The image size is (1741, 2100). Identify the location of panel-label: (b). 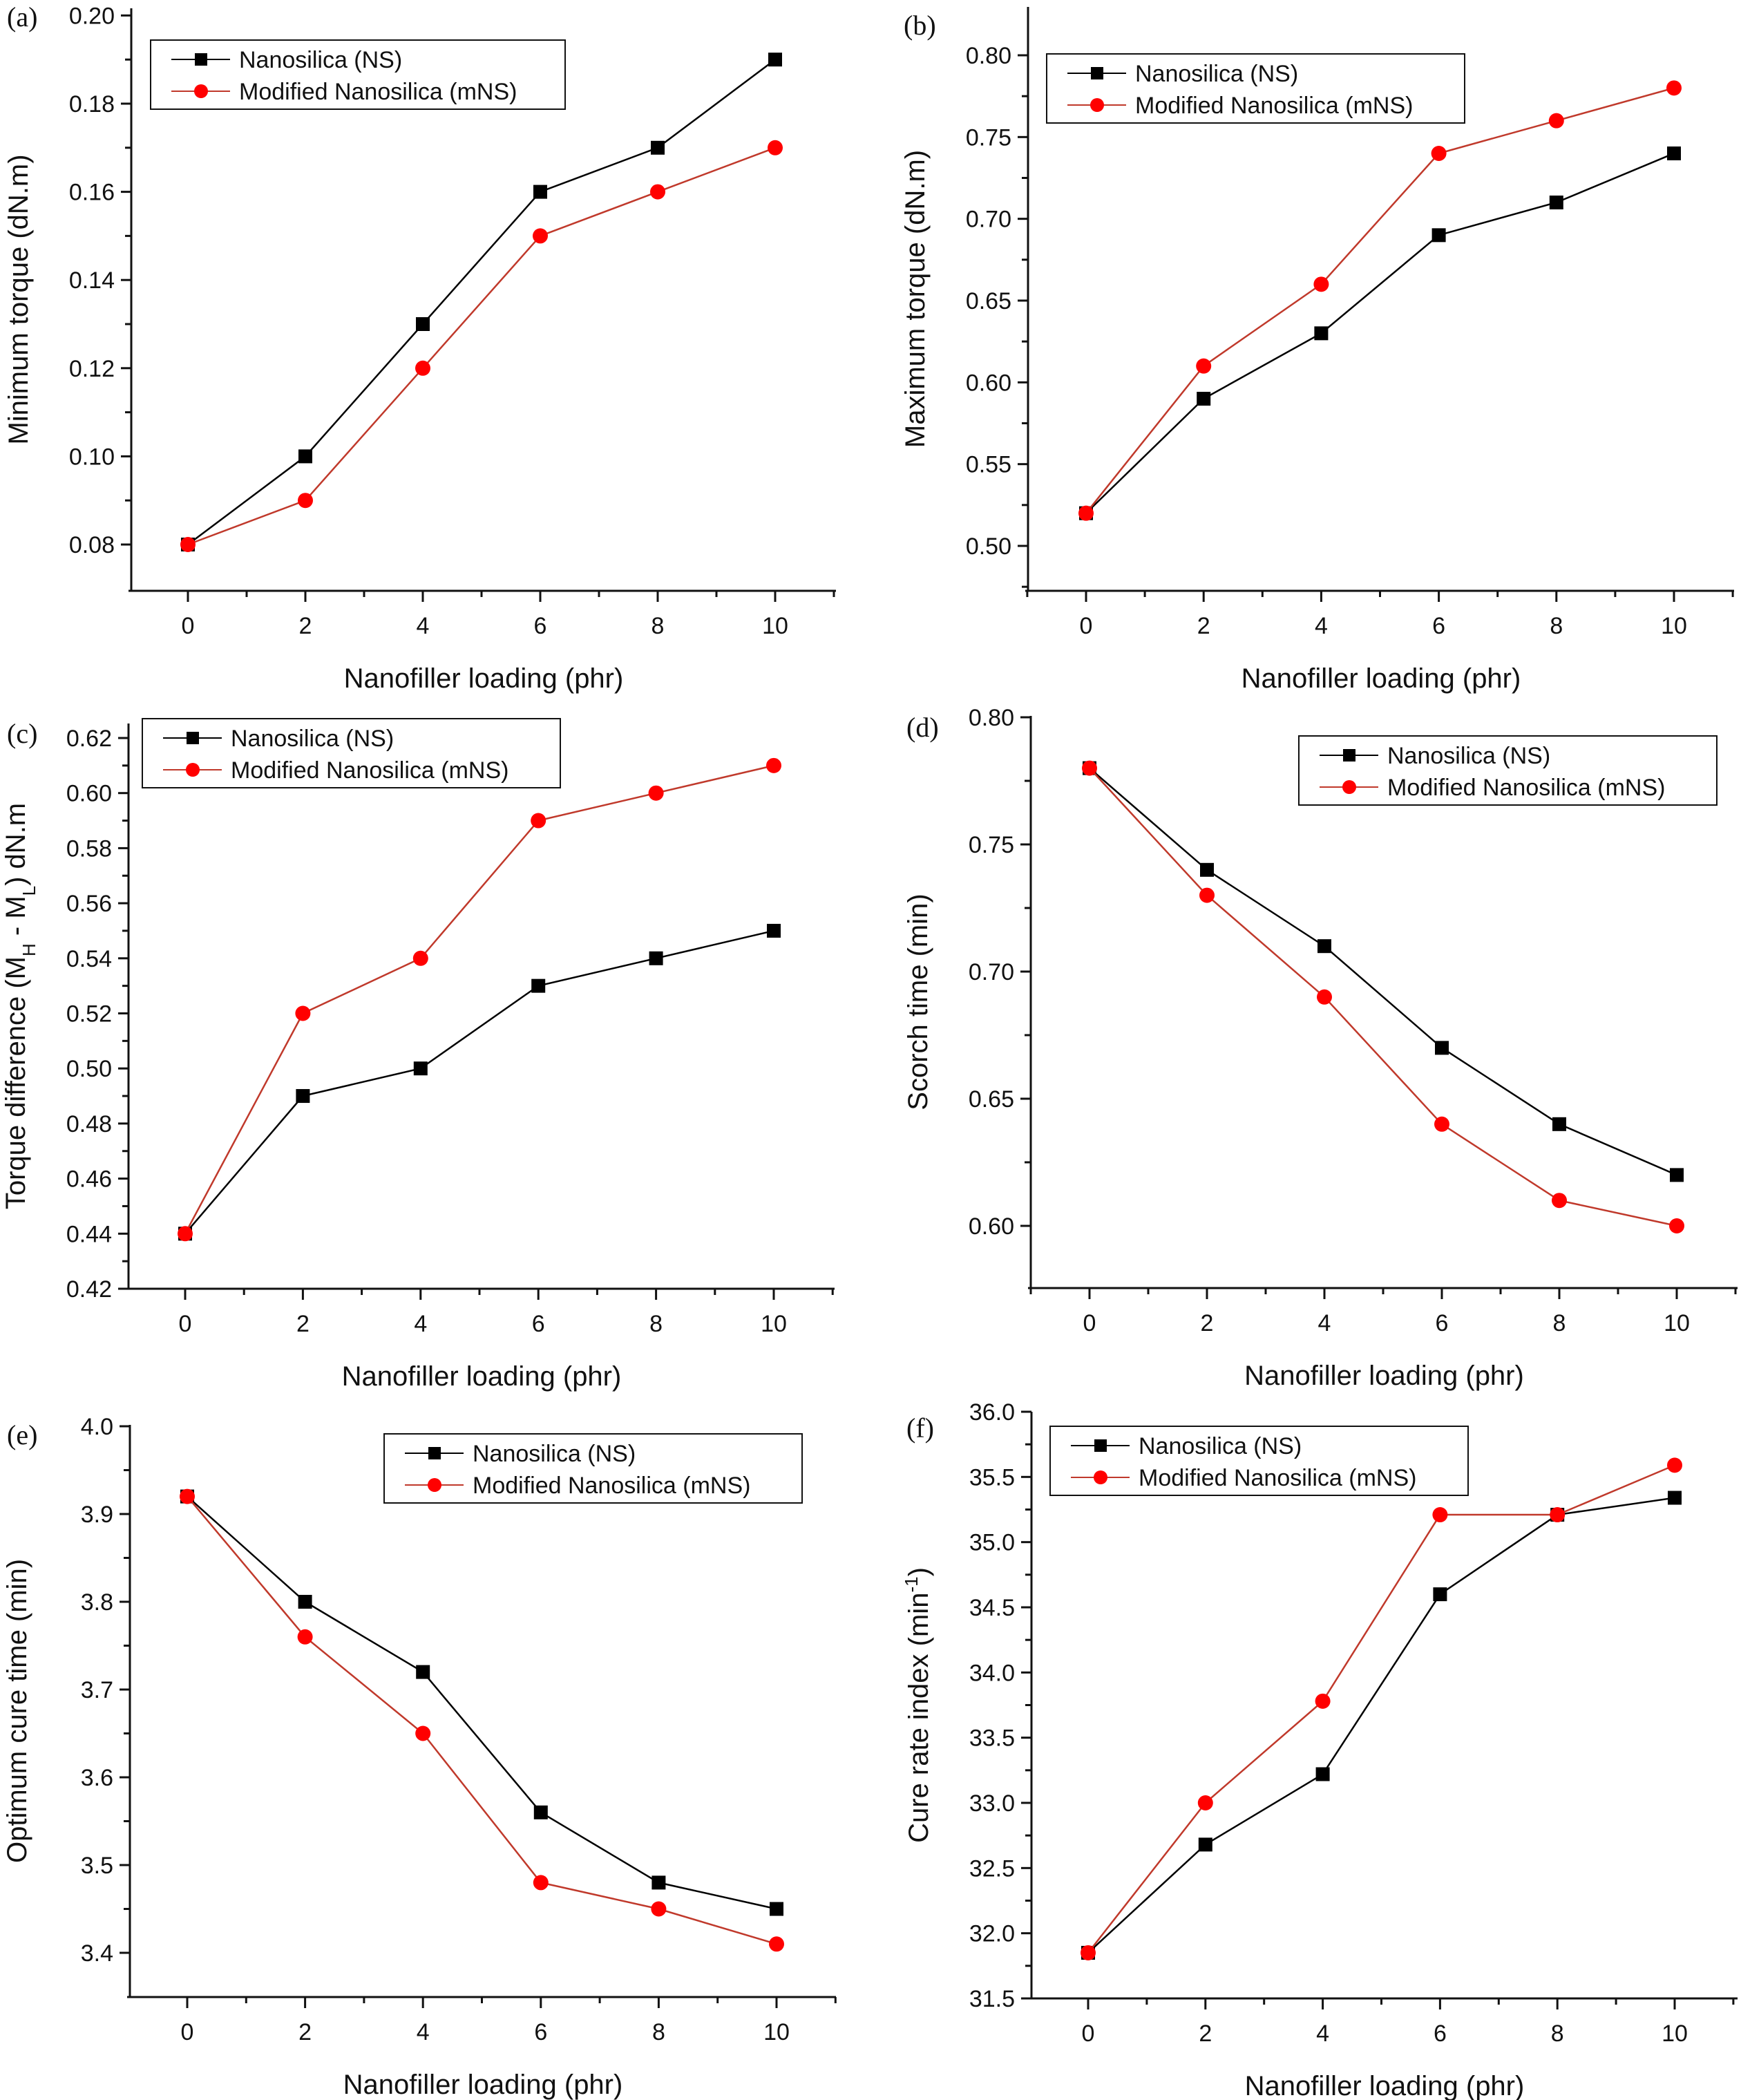
(920, 25).